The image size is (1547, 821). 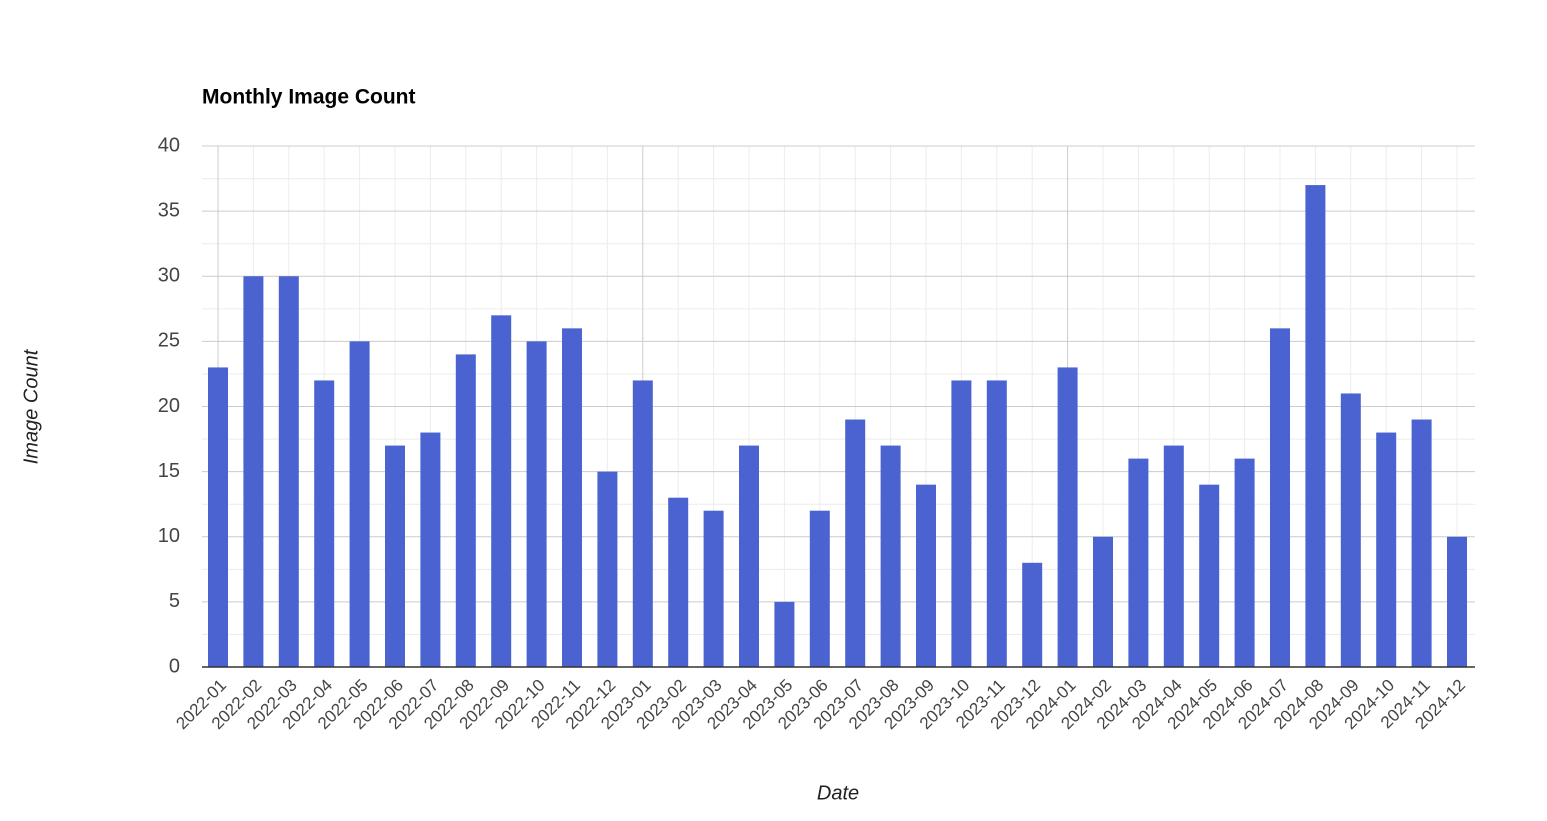 I want to click on y-tick-label: 10, so click(x=169, y=536).